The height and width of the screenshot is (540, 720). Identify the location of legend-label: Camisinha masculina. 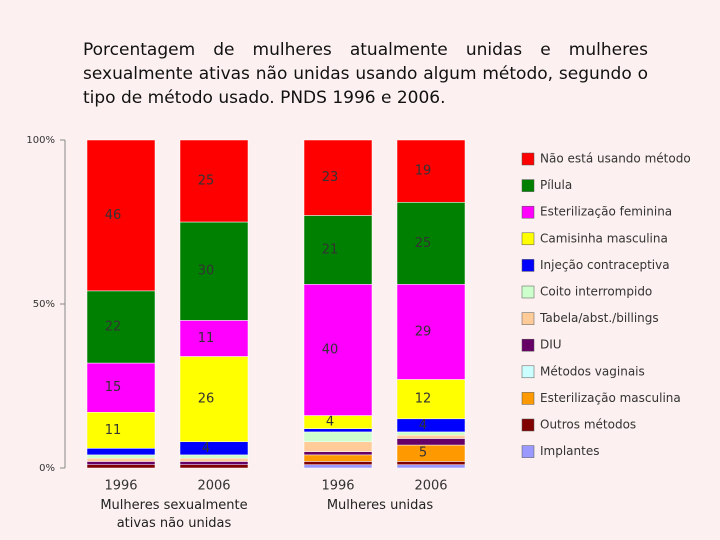
(604, 238).